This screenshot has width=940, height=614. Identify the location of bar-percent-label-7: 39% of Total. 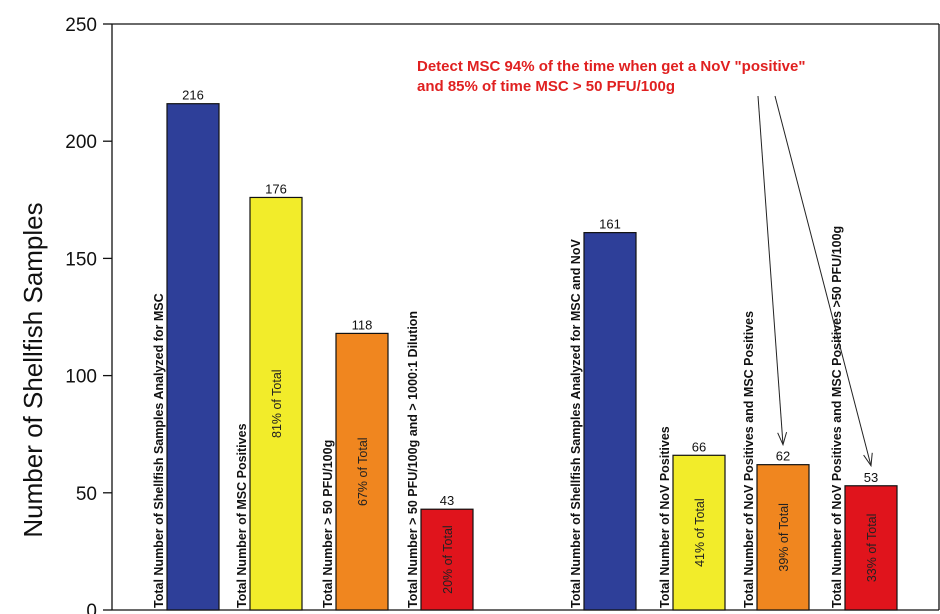
(784, 537).